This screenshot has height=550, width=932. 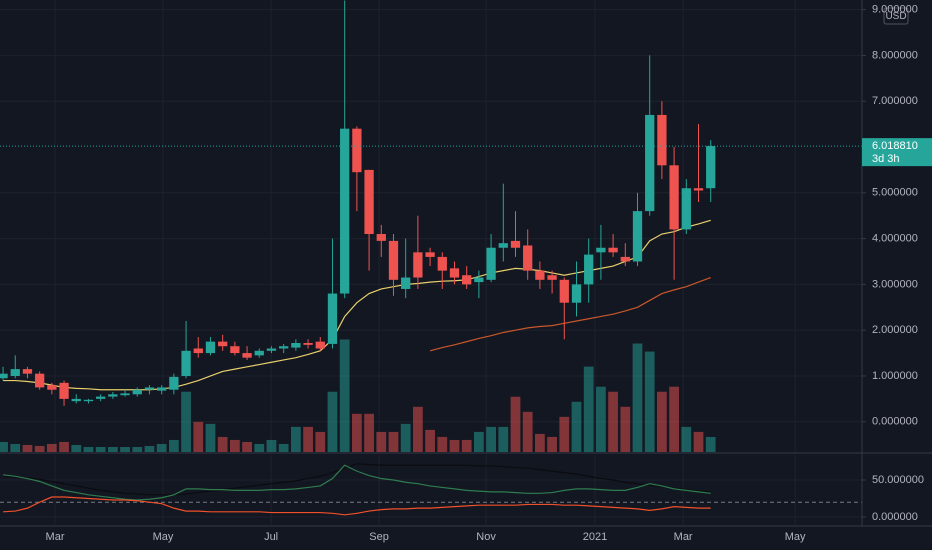 I want to click on currency-box, so click(x=896, y=16).